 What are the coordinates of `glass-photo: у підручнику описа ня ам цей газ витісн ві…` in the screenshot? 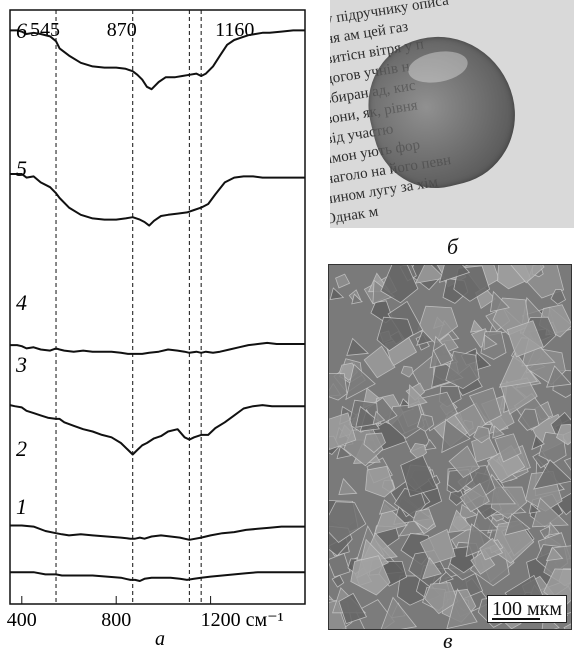 It's located at (452, 114).